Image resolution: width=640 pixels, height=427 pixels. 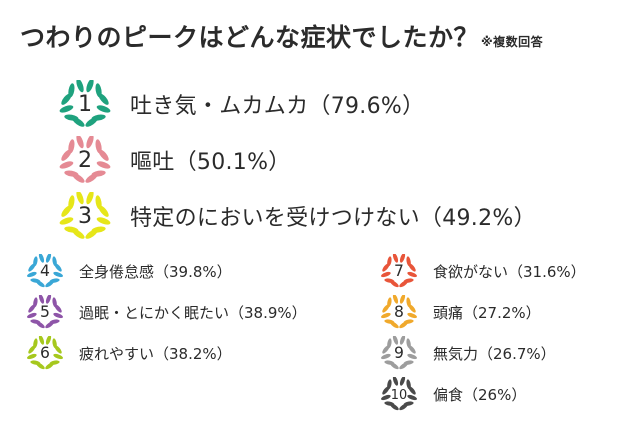 I want to click on item-value: （38.2%）, so click(x=193, y=353).